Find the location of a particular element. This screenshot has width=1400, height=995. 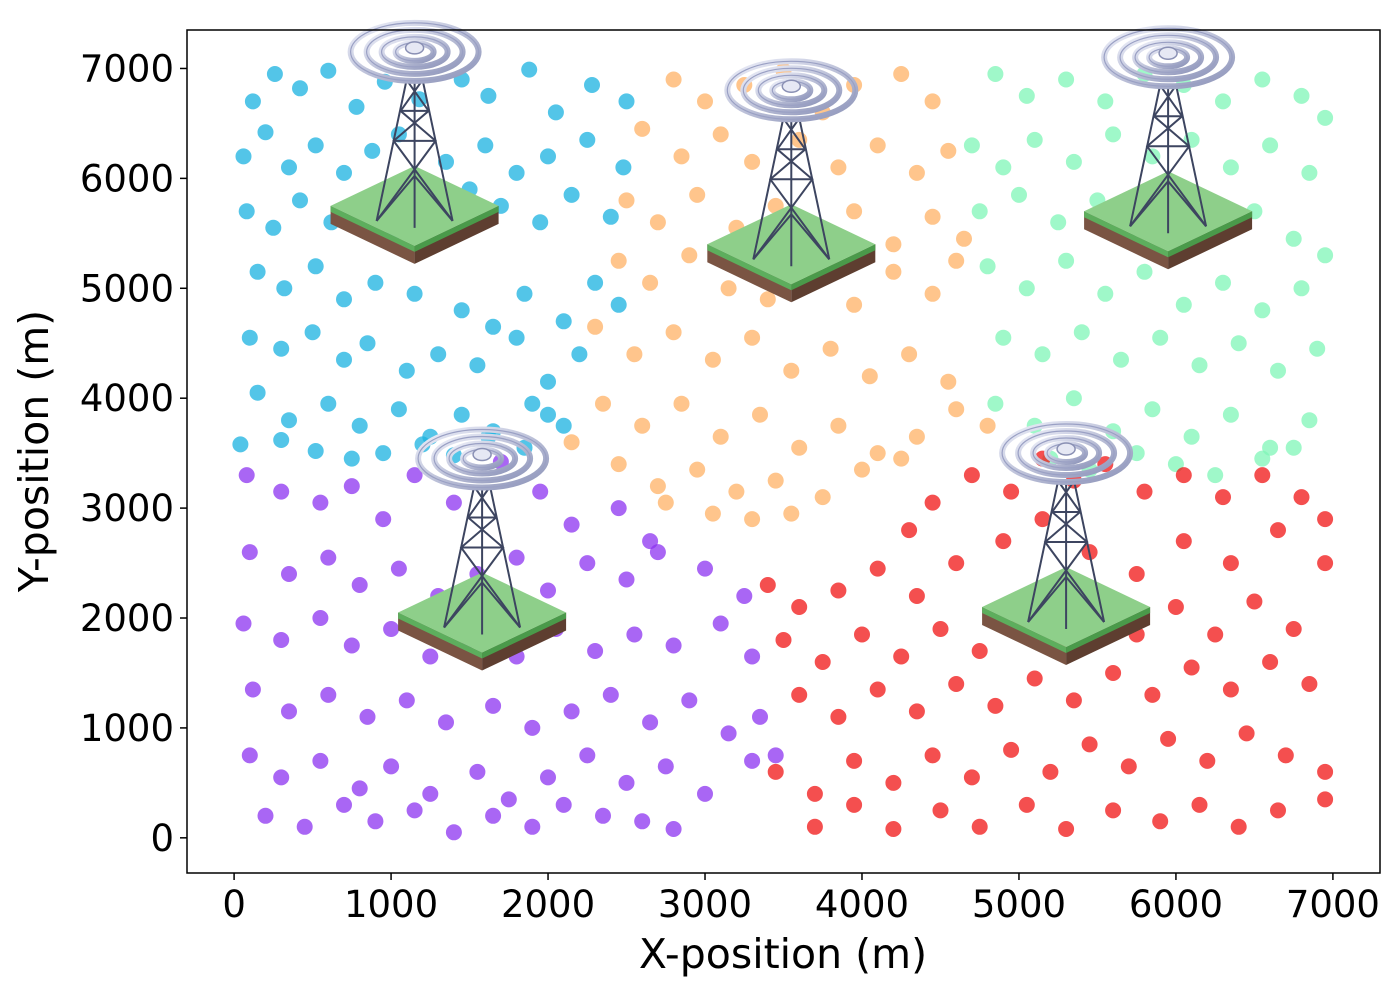

x-tick-label: 1000 is located at coordinates (391, 904).